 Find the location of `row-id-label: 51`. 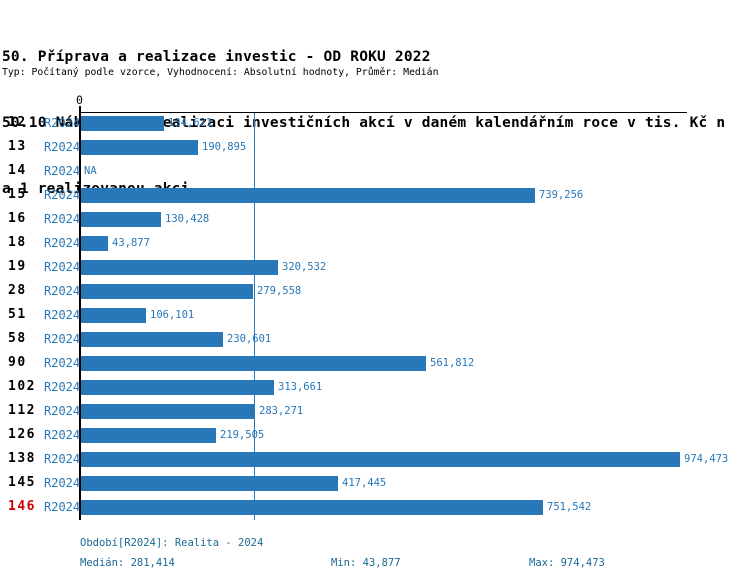

row-id-label: 51 is located at coordinates (17, 314).